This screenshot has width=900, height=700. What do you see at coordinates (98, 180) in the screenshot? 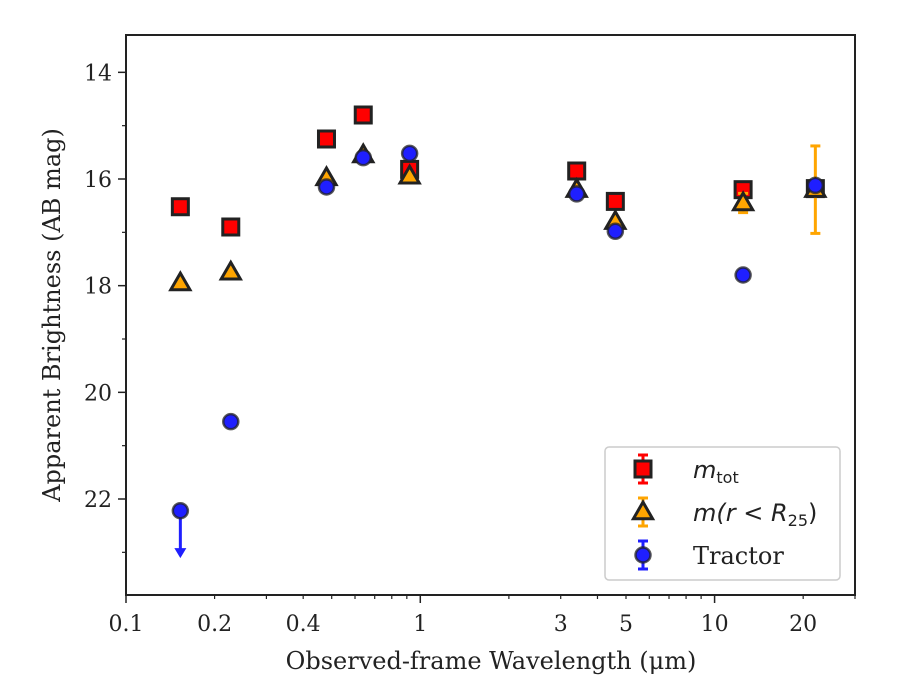
I see `y-tick-label: 16` at bounding box center [98, 180].